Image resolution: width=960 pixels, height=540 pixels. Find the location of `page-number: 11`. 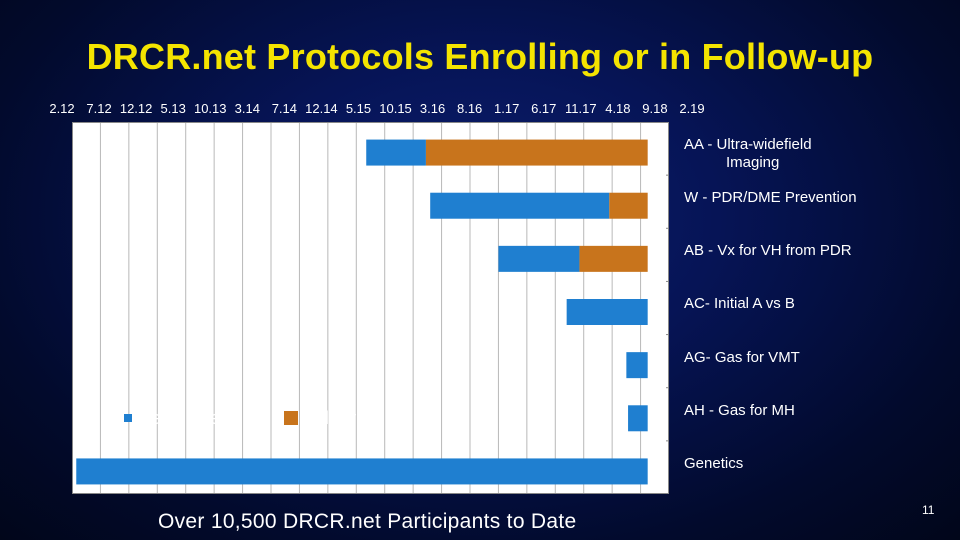

page-number: 11 is located at coordinates (928, 510).